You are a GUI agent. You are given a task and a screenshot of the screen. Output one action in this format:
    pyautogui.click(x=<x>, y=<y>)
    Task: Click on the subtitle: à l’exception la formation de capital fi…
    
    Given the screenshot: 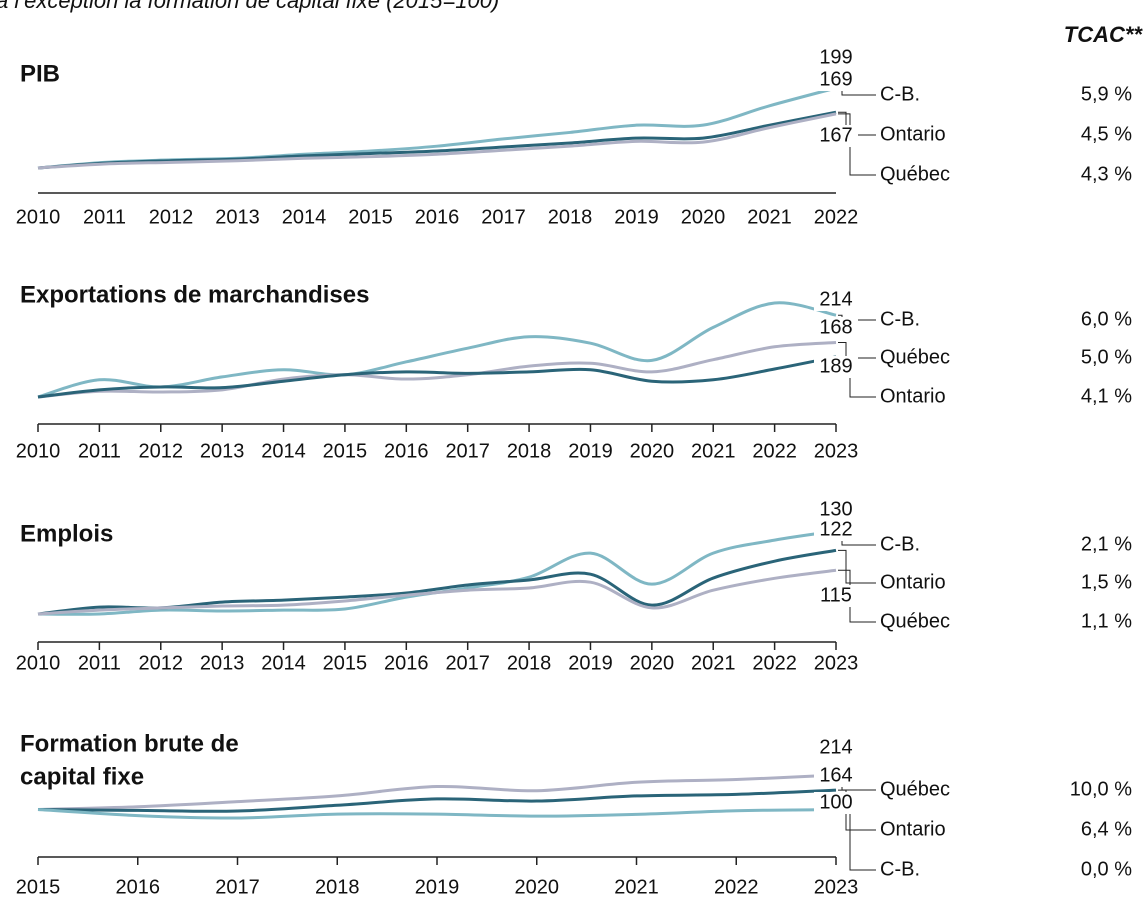 What is the action you would take?
    pyautogui.click(x=249, y=6)
    